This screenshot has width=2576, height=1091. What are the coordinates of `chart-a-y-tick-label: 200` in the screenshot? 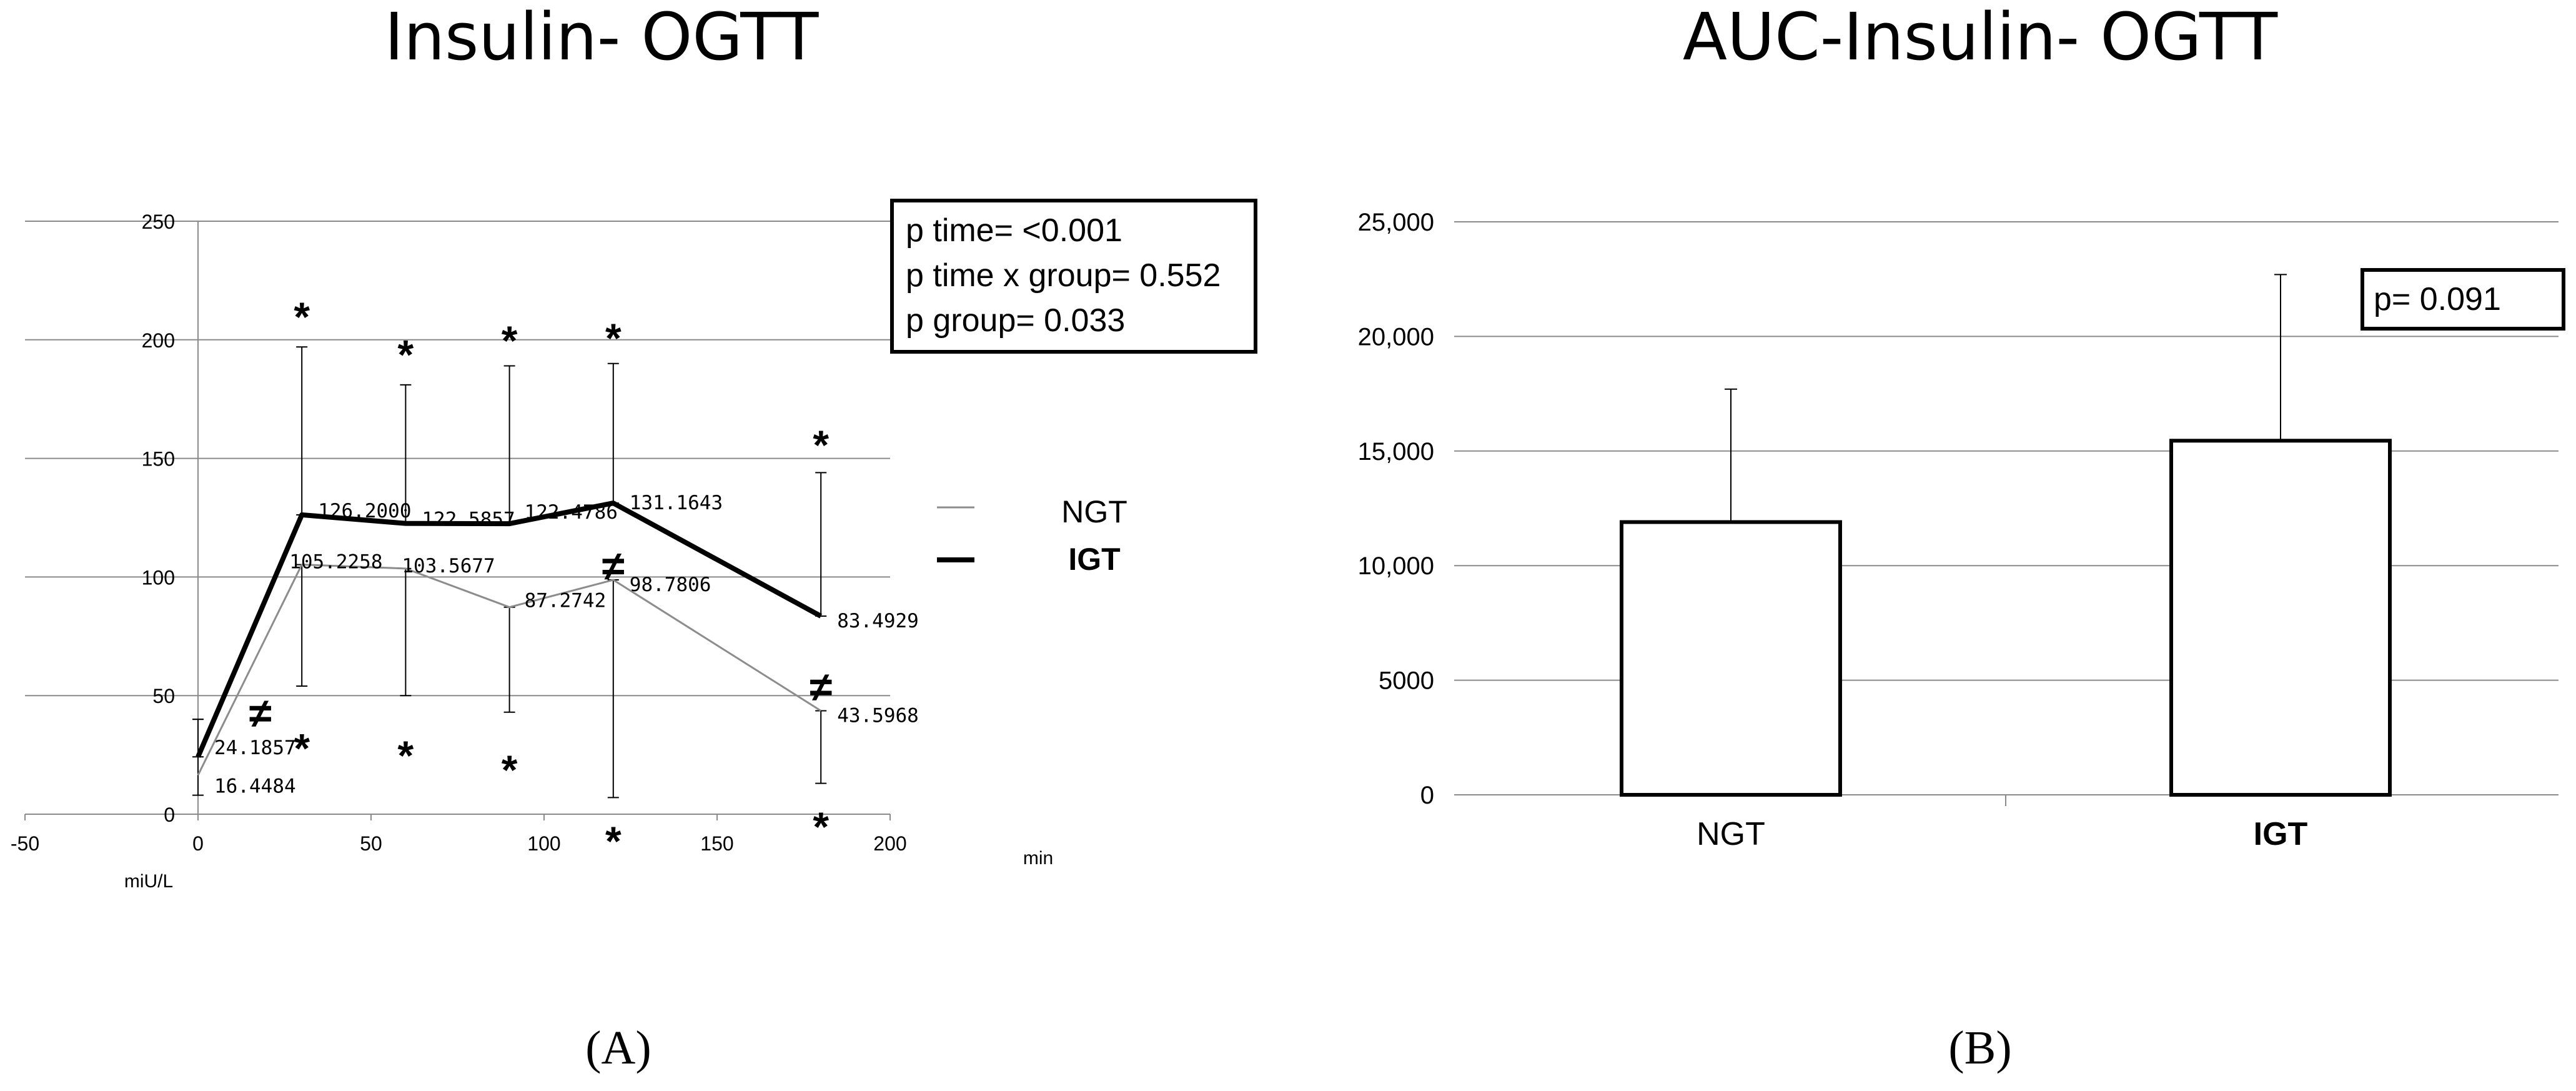 It's located at (158, 340).